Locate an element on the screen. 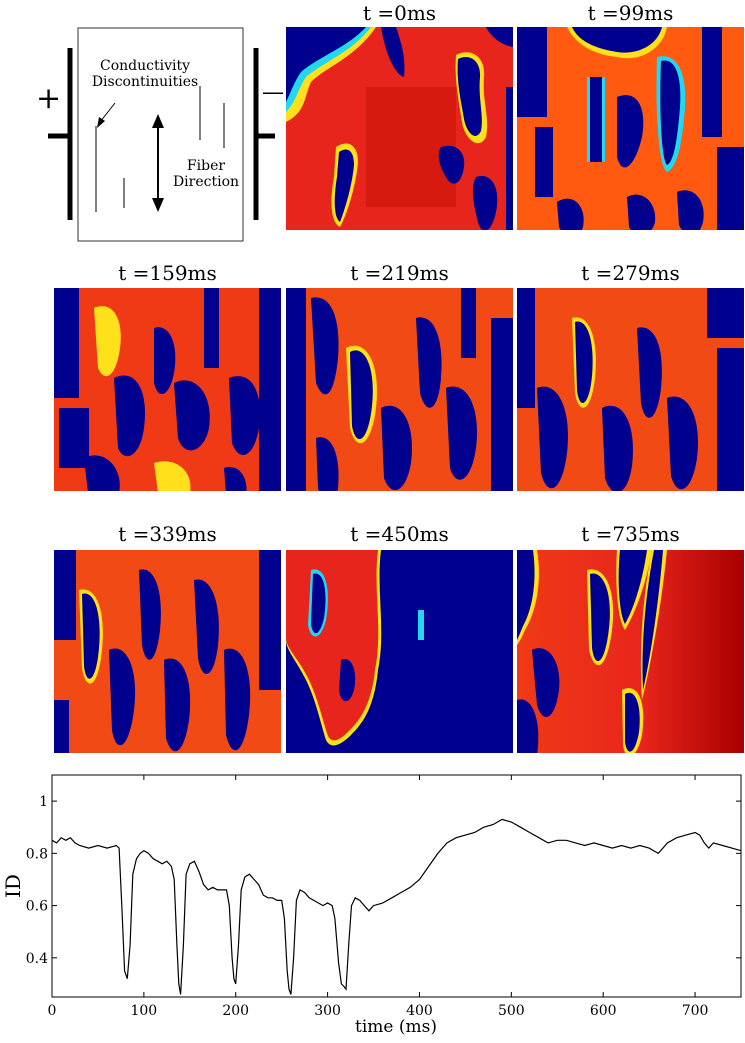  panel-title: t =99ms is located at coordinates (630, 13).